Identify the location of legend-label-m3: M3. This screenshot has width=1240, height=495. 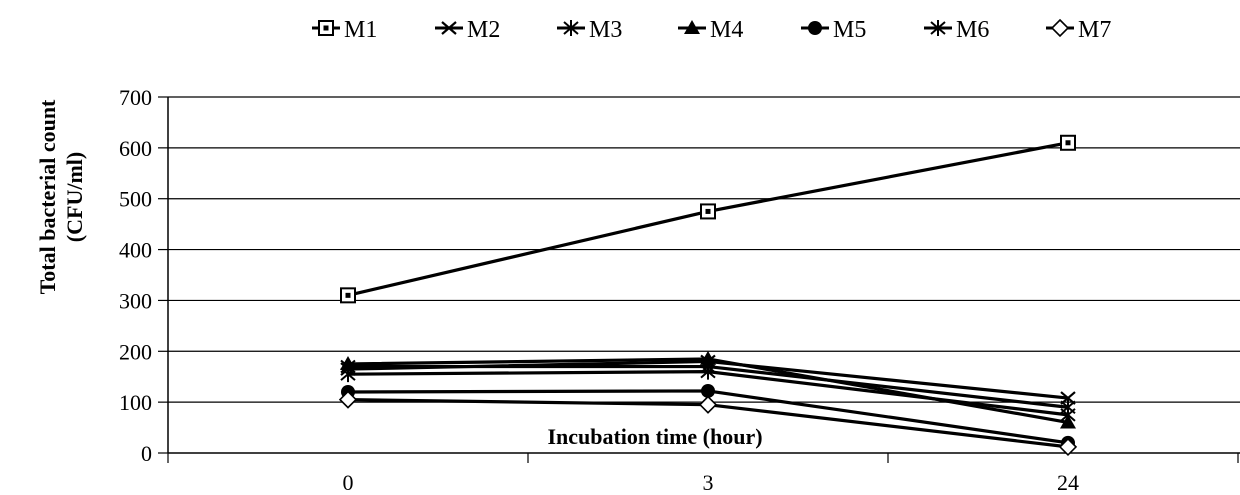
(605, 30).